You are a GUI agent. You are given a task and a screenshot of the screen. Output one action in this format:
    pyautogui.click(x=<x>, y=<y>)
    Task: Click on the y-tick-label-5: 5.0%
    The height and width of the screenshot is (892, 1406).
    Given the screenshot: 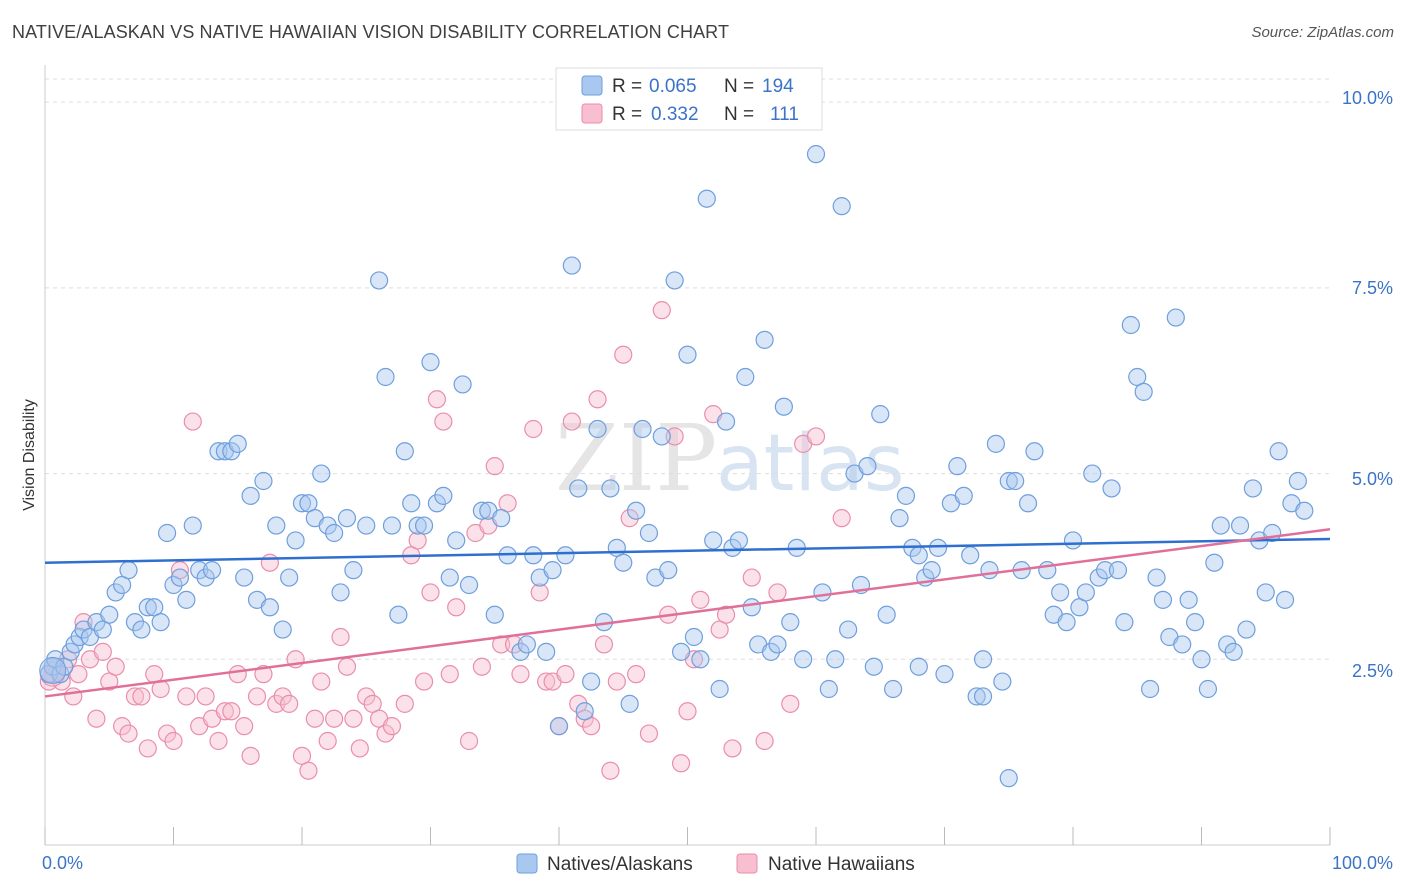 What is the action you would take?
    pyautogui.click(x=1372, y=479)
    